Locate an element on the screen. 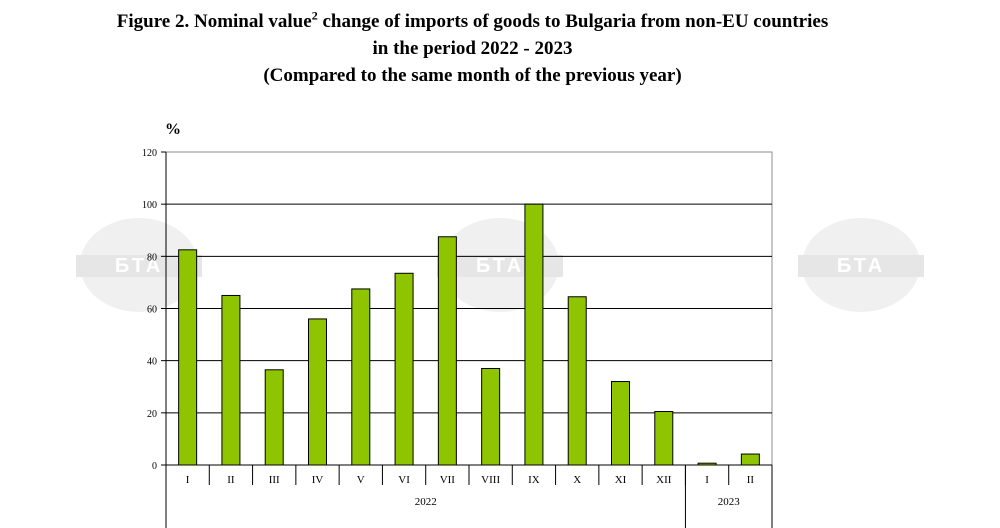 The height and width of the screenshot is (528, 1000). group-label: 2022 is located at coordinates (426, 502).